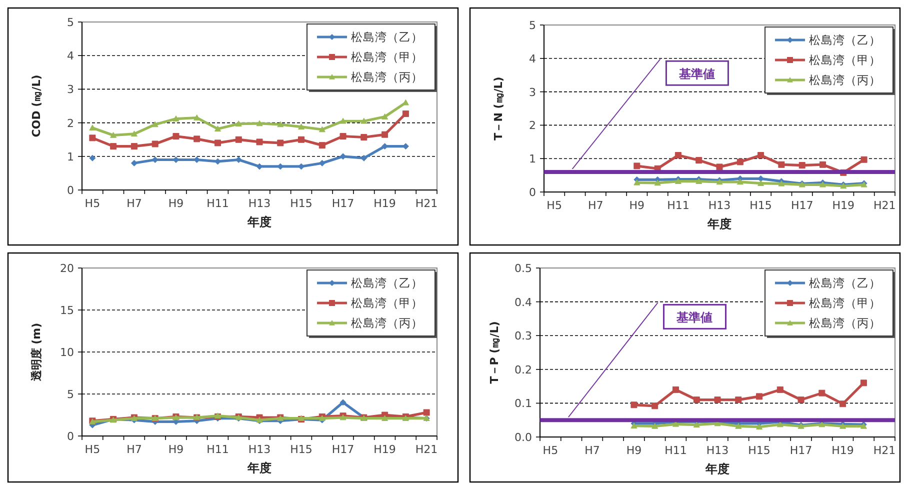 The image size is (907, 484). Describe the element at coordinates (523, 403) in the screenshot. I see `y-tick-label: 0.1` at that location.